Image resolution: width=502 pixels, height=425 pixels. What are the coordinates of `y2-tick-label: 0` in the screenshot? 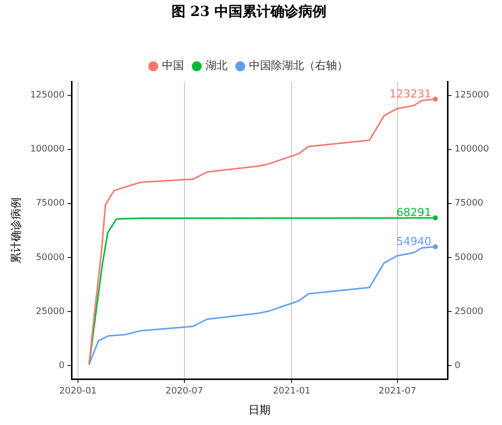 It's located at (457, 365).